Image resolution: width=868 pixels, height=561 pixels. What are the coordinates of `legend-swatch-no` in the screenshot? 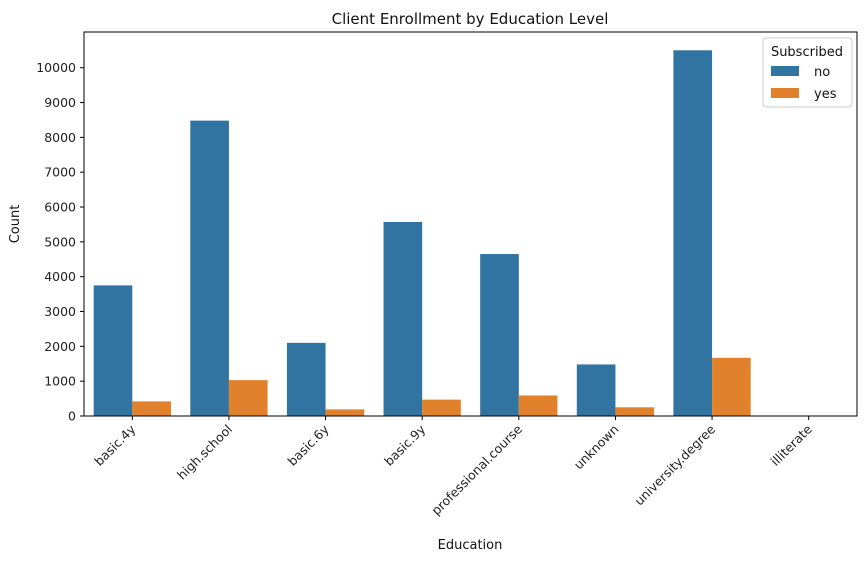 It's located at (785, 71).